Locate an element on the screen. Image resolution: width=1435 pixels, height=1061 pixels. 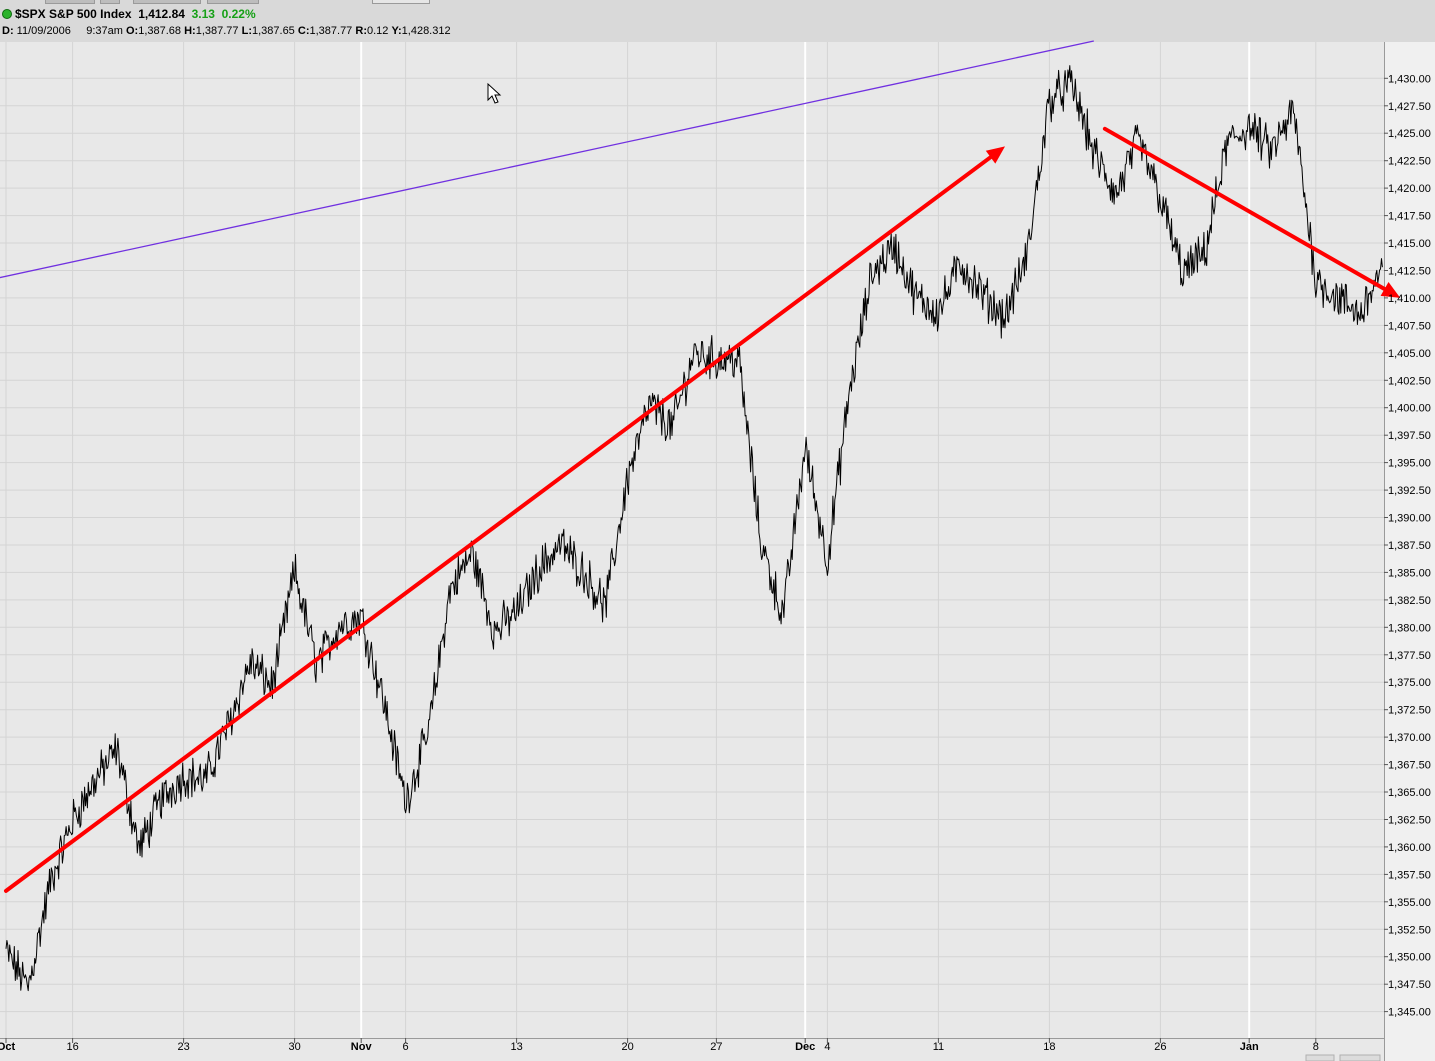
instrument-name: S&P 500 Index is located at coordinates (90, 14).